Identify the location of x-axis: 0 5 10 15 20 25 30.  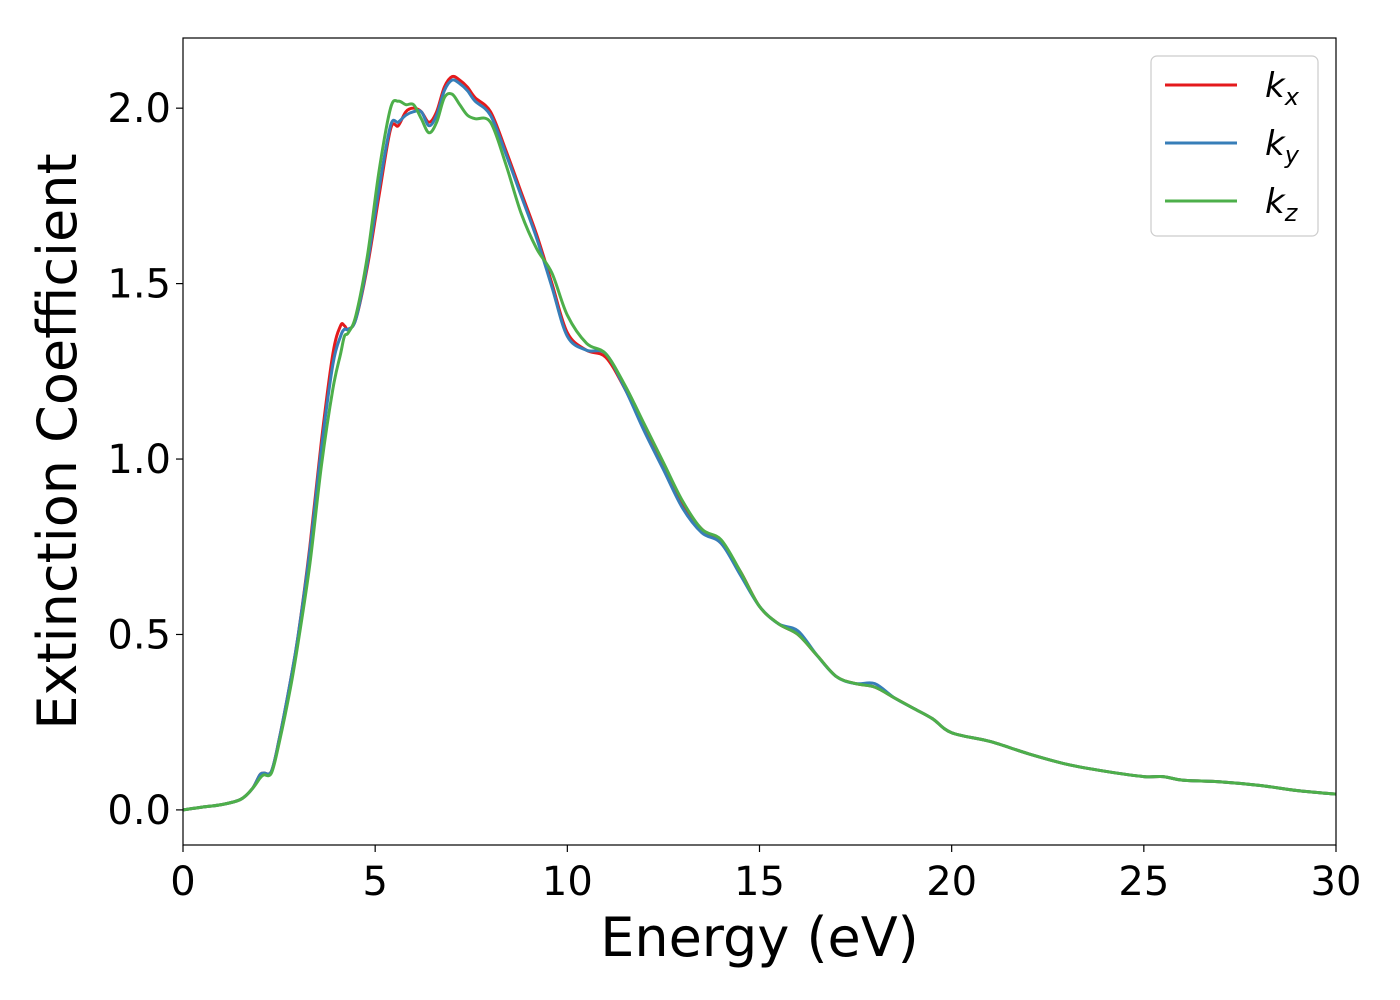
(765, 875).